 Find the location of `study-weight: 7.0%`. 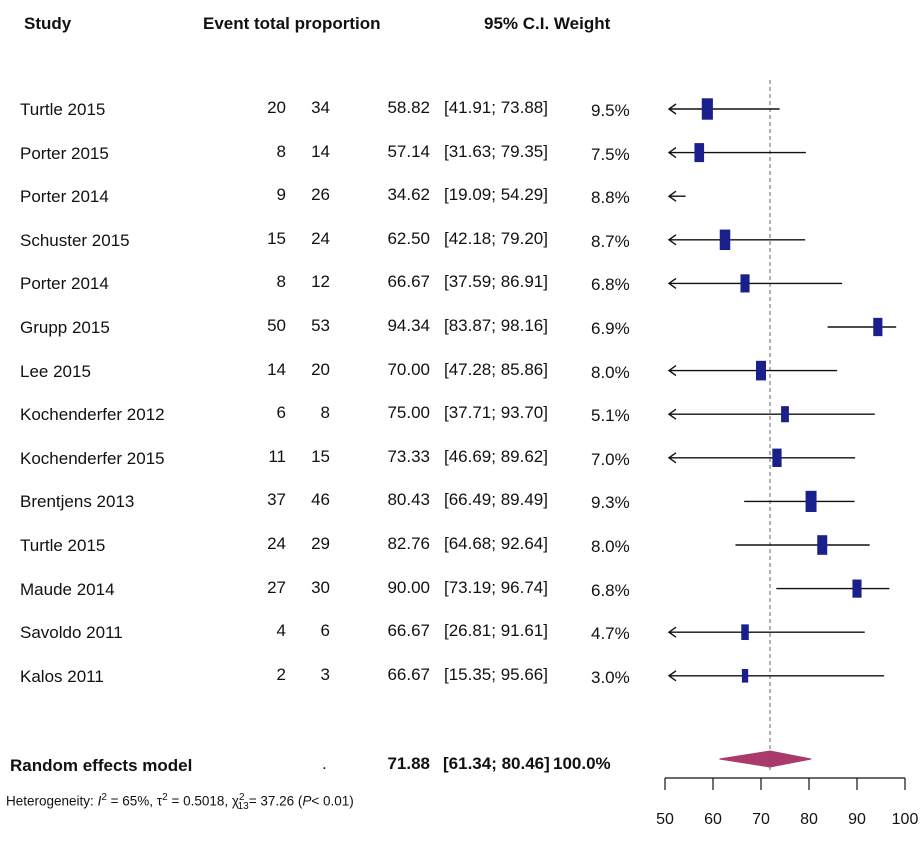

study-weight: 7.0% is located at coordinates (610, 459).